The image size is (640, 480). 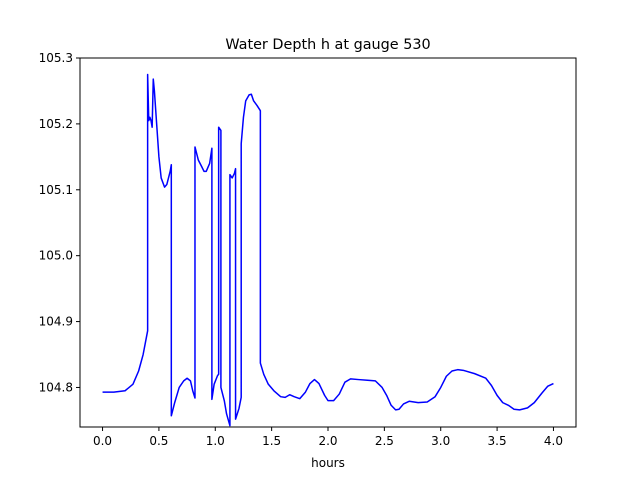 What do you see at coordinates (56, 256) in the screenshot?
I see `y-tick-label: 105.0` at bounding box center [56, 256].